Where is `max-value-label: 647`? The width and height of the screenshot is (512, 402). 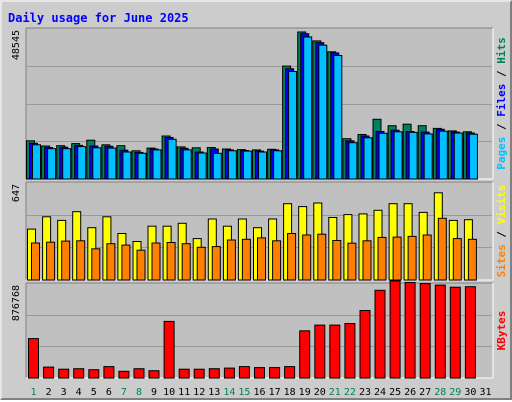 max-value-label: 647 is located at coordinates (16, 193).